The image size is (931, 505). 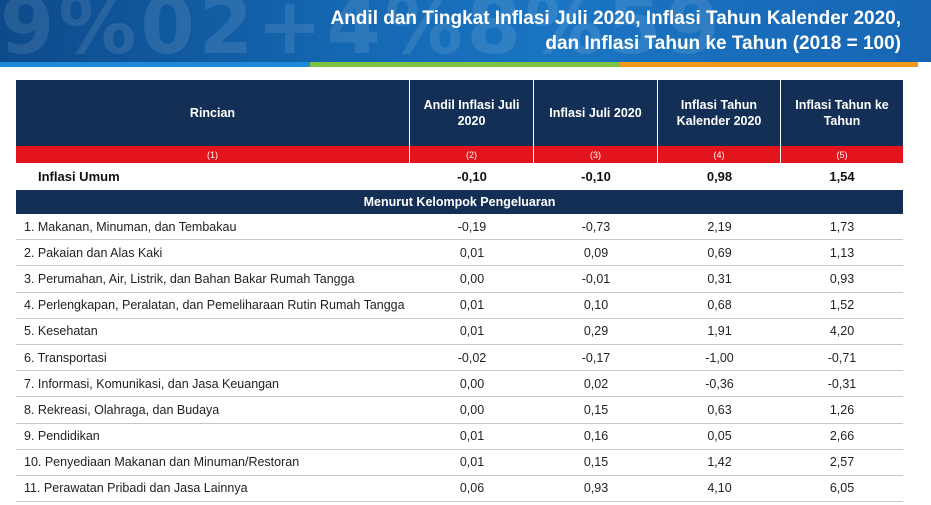 I want to click on inflasi-umum-row: Inflasi Umum -0,10 -0,10 0,98 1,54, so click(x=459, y=176).